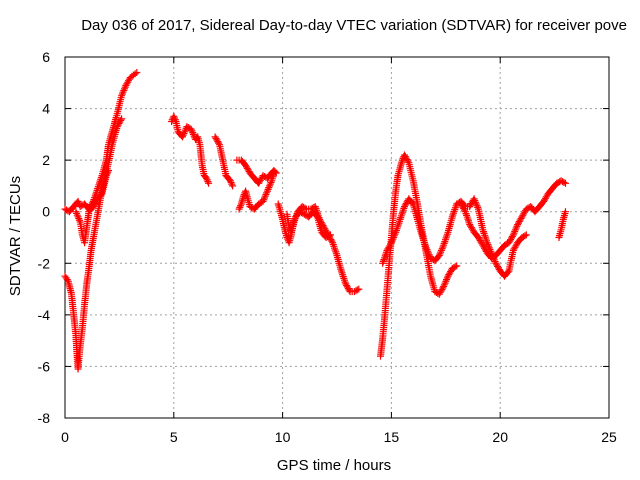  What do you see at coordinates (44, 366) in the screenshot?
I see `y-tick-label: -6` at bounding box center [44, 366].